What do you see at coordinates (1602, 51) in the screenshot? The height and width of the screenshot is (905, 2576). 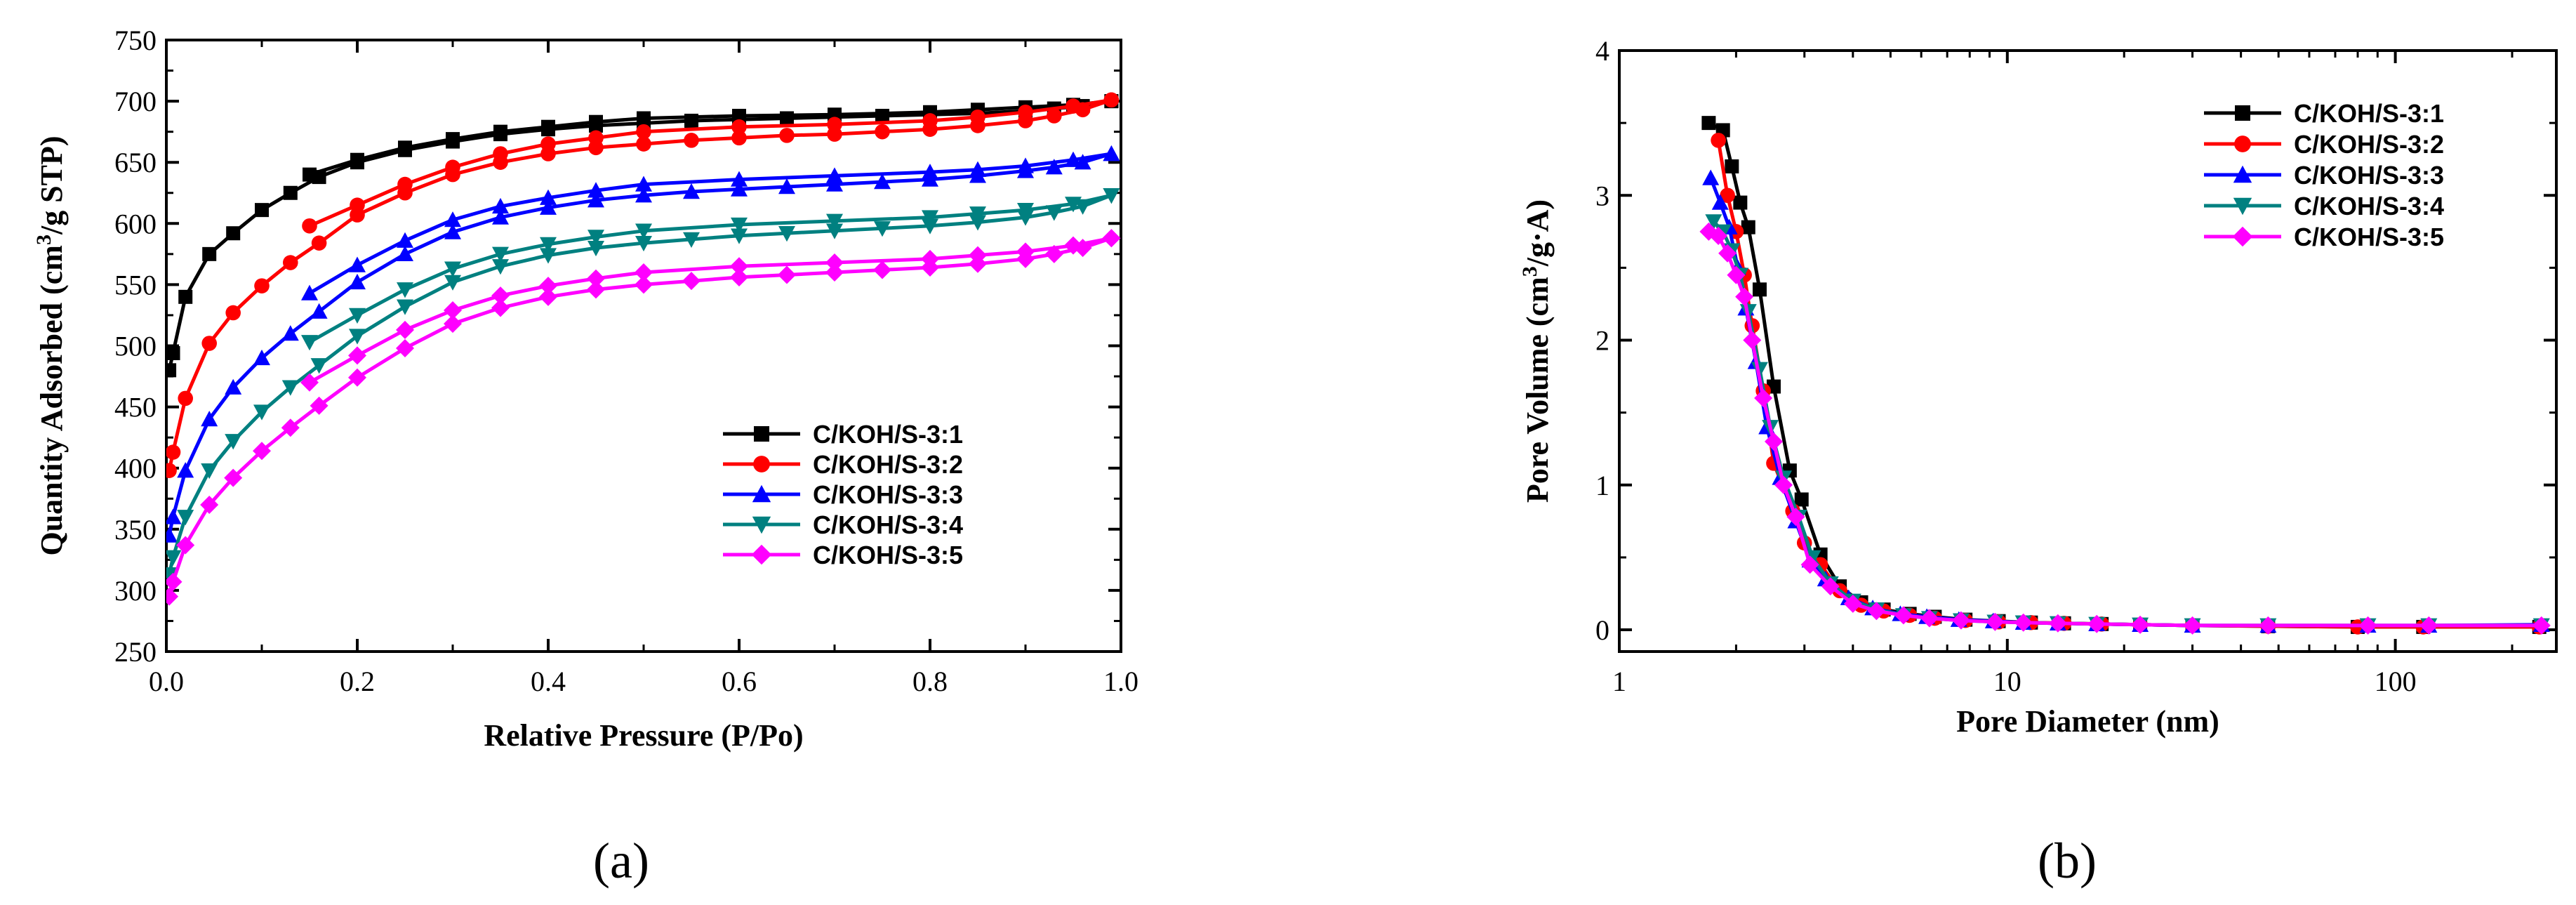 I see `y-tick-label: 4` at bounding box center [1602, 51].